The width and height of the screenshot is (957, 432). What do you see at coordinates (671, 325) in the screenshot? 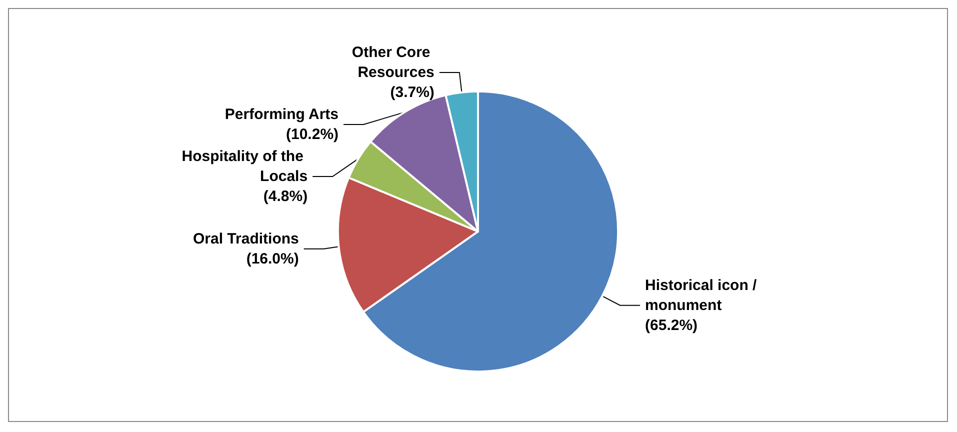
I see `data-label: (65.2%)` at bounding box center [671, 325].